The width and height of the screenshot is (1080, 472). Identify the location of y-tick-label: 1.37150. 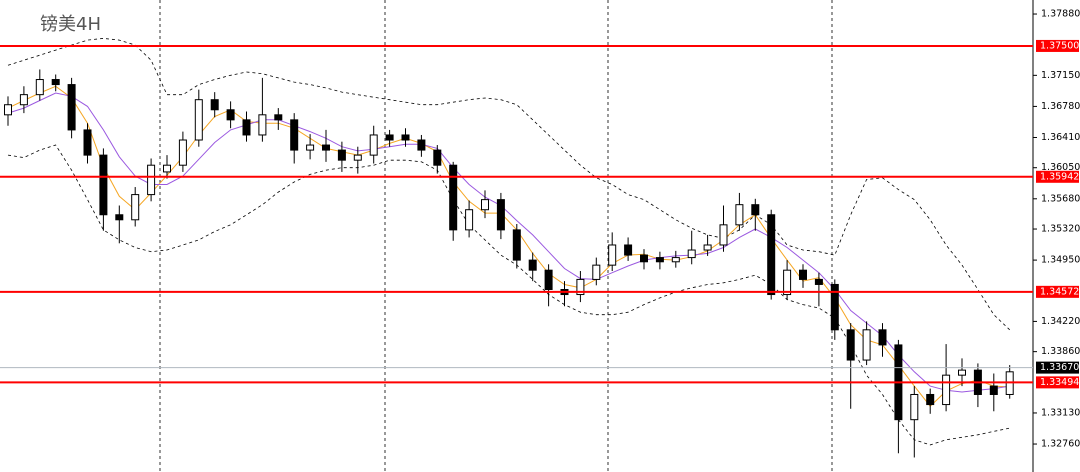
(1060, 75).